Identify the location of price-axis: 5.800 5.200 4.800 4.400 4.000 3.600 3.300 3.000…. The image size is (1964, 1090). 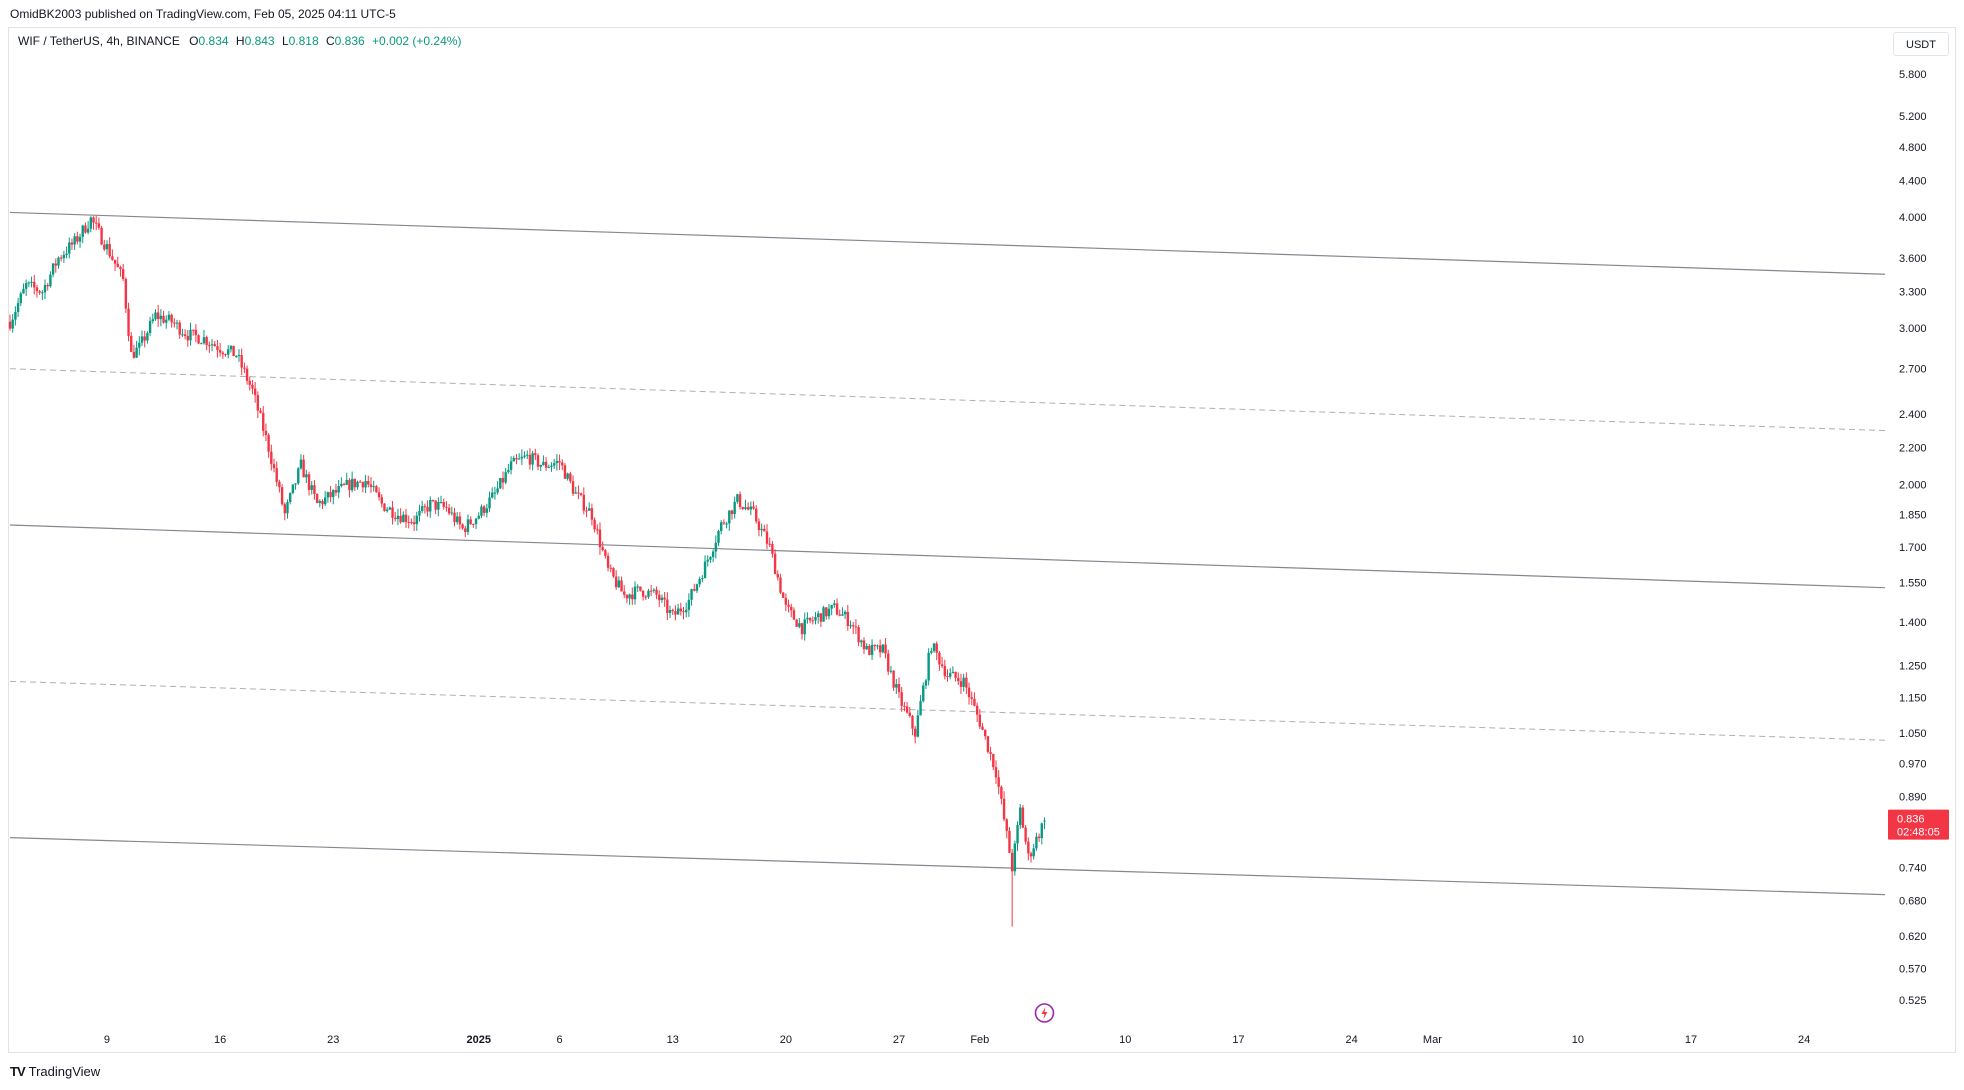
(1913, 538).